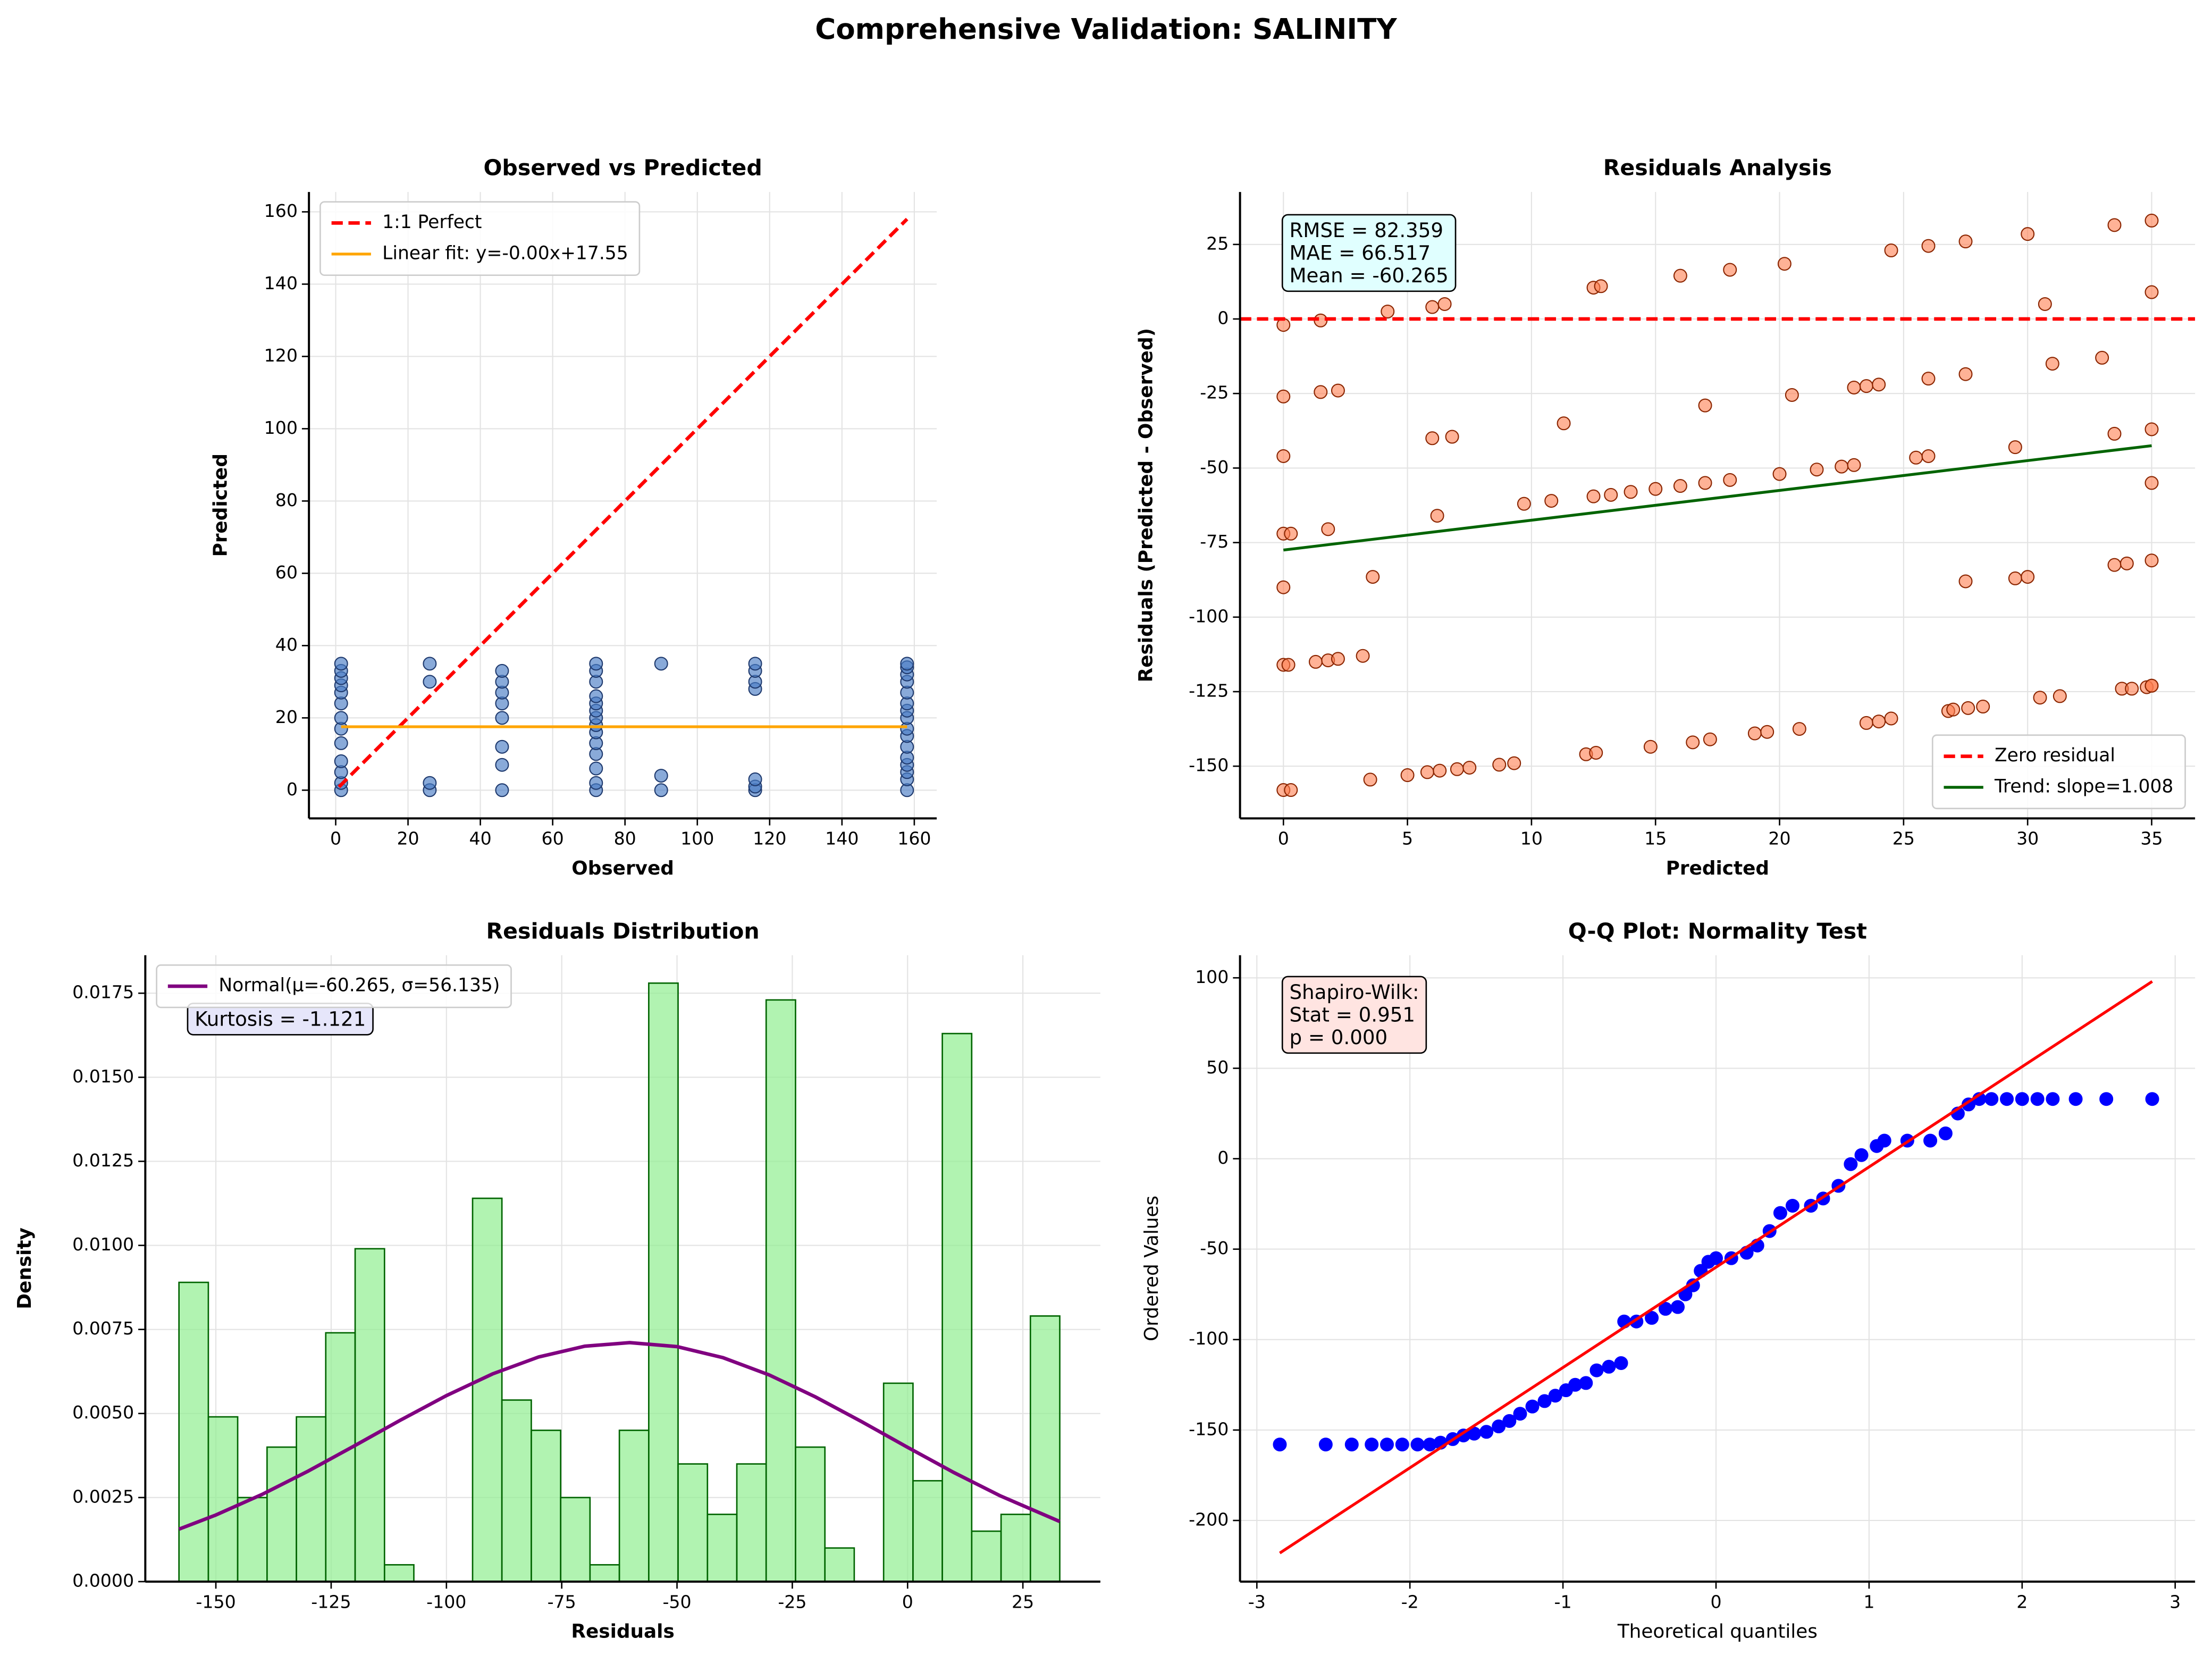 This screenshot has height=1672, width=2212. What do you see at coordinates (2175, 1601) in the screenshot?
I see `x-tick-label: 3` at bounding box center [2175, 1601].